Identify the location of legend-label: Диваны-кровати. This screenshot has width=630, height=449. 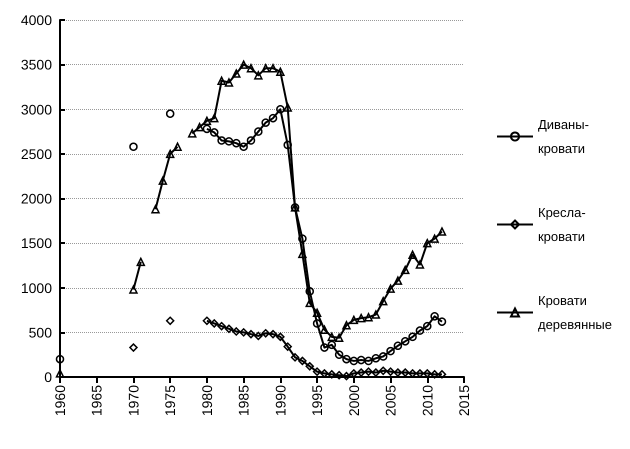
(563, 136).